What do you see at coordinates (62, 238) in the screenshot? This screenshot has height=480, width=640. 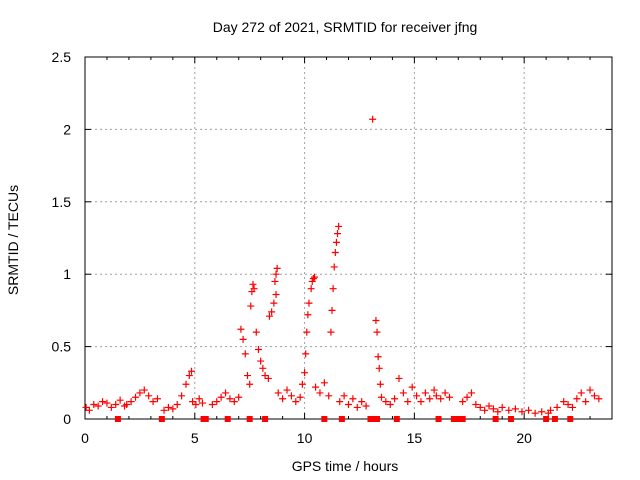 I see `y-tick-labels: 0 0.5 1 1.5 2 2.5` at bounding box center [62, 238].